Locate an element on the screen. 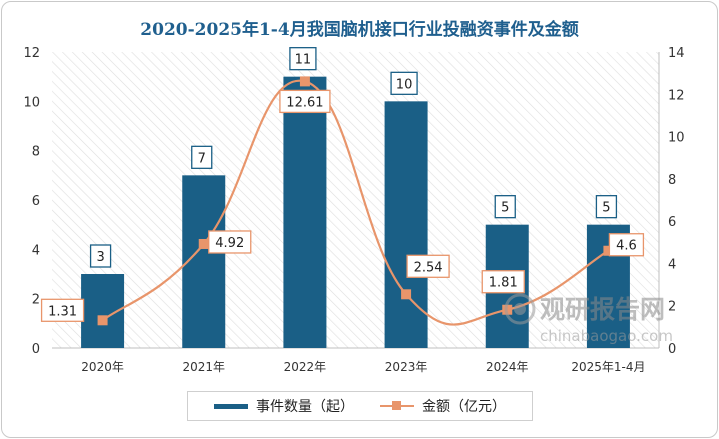 The height and width of the screenshot is (439, 719). bar-data-label: 10 is located at coordinates (404, 84).